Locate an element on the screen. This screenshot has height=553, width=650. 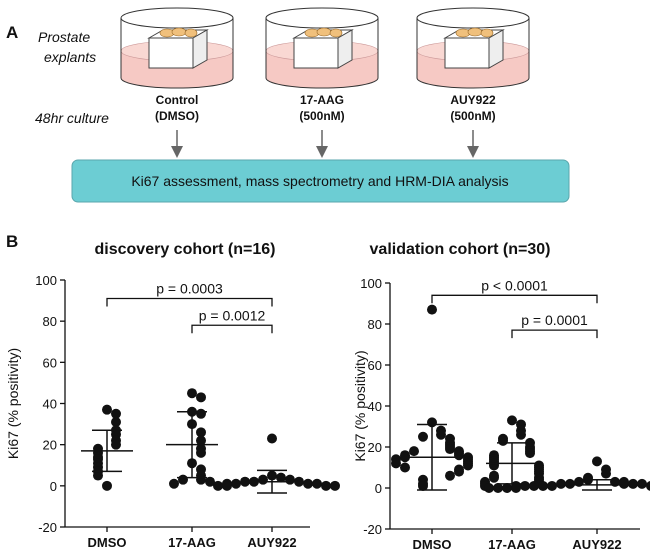
p-value-label: p = 0.0001 is located at coordinates (554, 320).